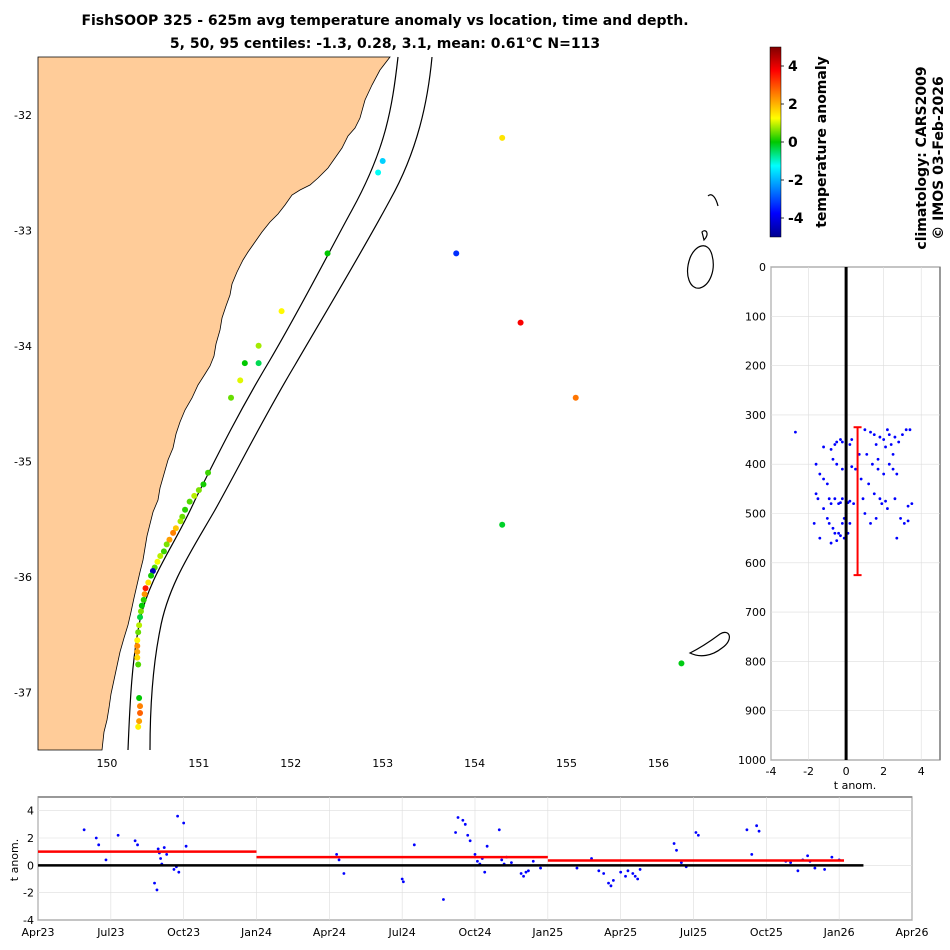  I want to click on time-series-x-tick-label: Oct24, so click(474, 932).